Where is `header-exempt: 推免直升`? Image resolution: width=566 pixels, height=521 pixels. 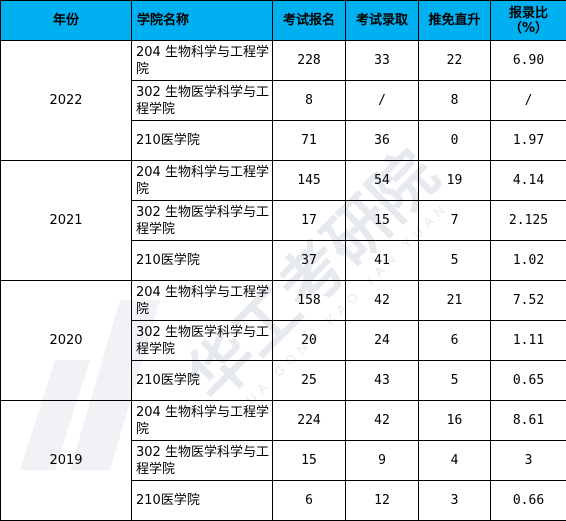 header-exempt: 推免直升 is located at coordinates (454, 20).